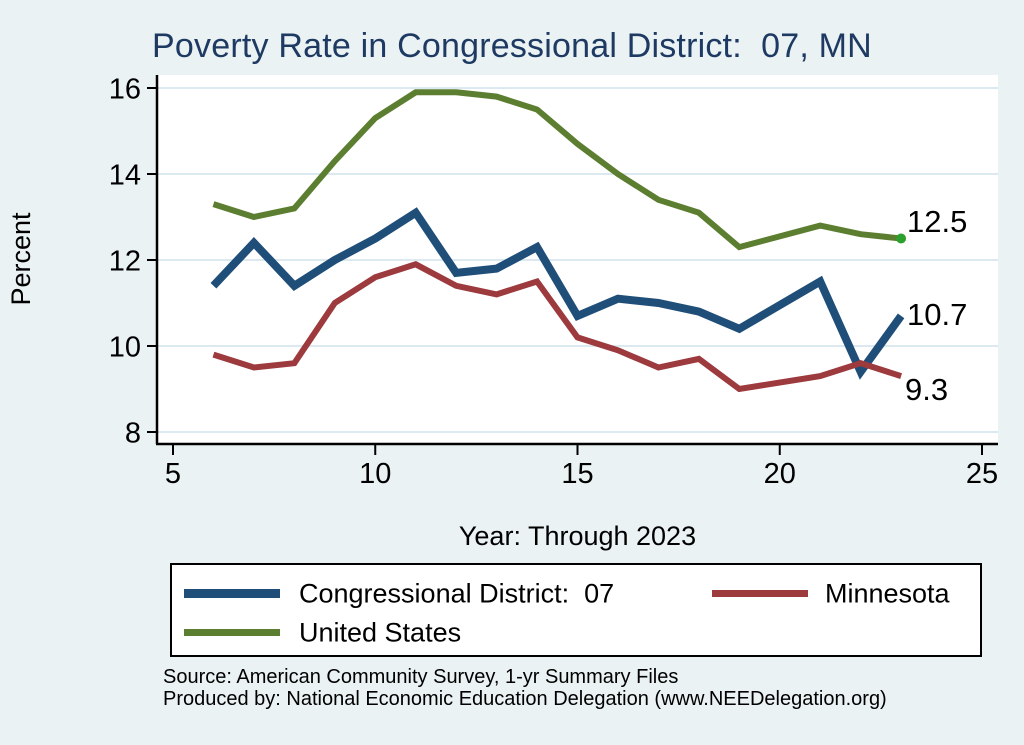 This screenshot has width=1024, height=745. What do you see at coordinates (760, 593) in the screenshot?
I see `legend-swatch-minnesota` at bounding box center [760, 593].